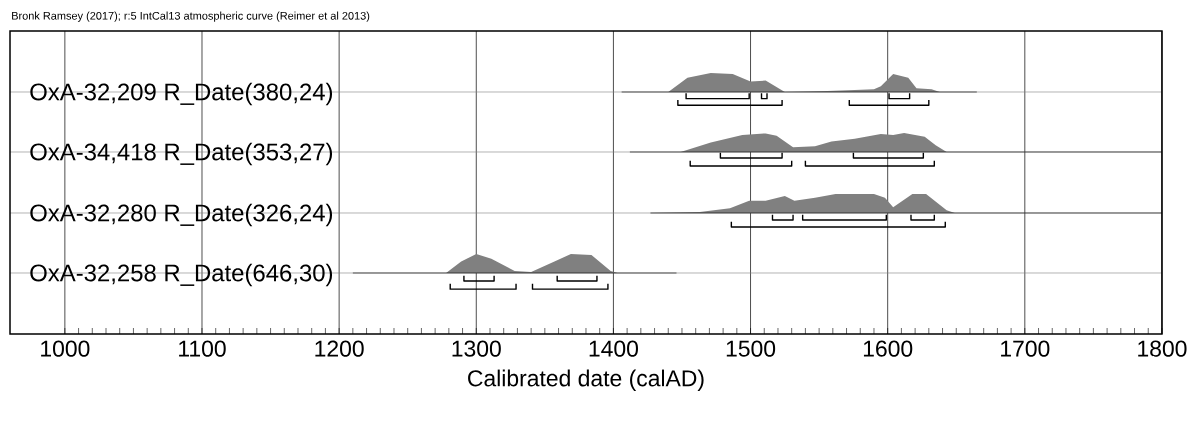 The width and height of the screenshot is (1192, 421). Describe the element at coordinates (181, 275) in the screenshot. I see `series-label: OxA-32,258 R_Date(646,30)` at that location.